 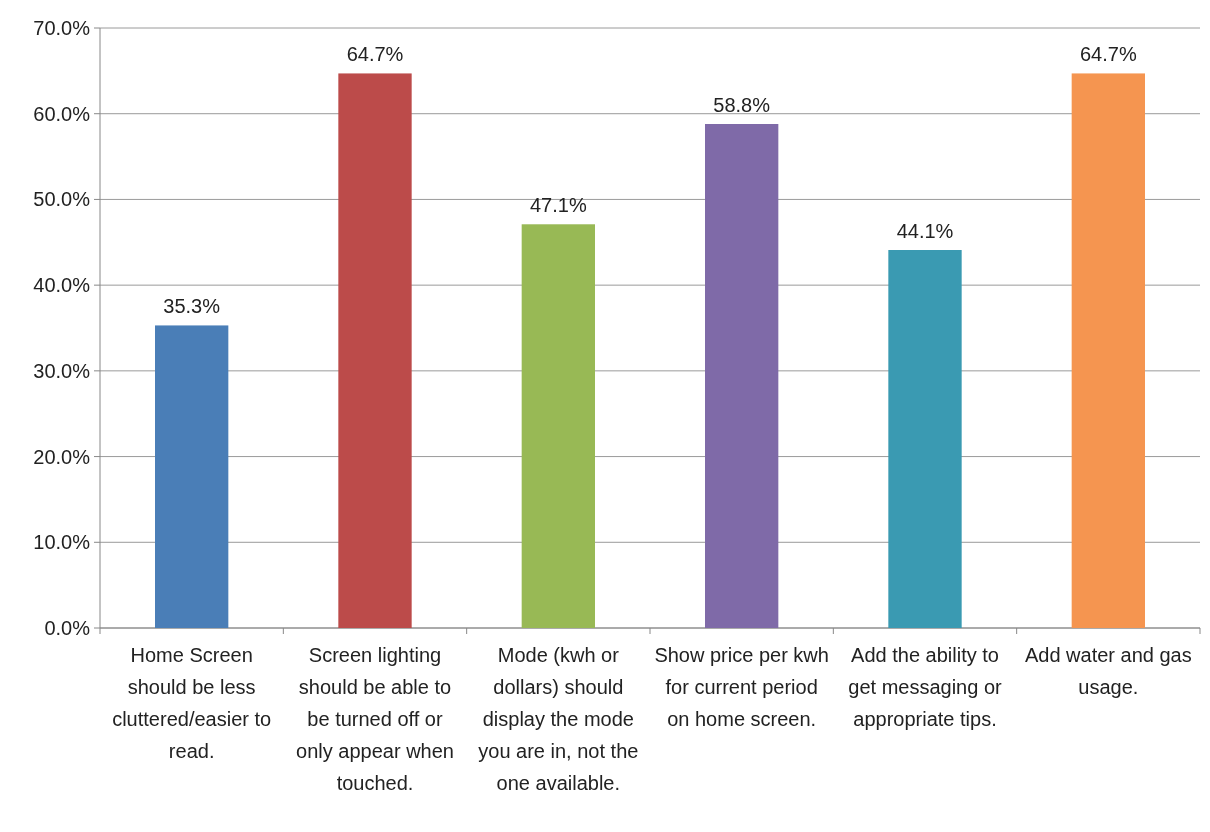 I want to click on x-tick-label: Mode (kwh or dollars) should display the mode you are in, not the one available., so click(x=558, y=719).